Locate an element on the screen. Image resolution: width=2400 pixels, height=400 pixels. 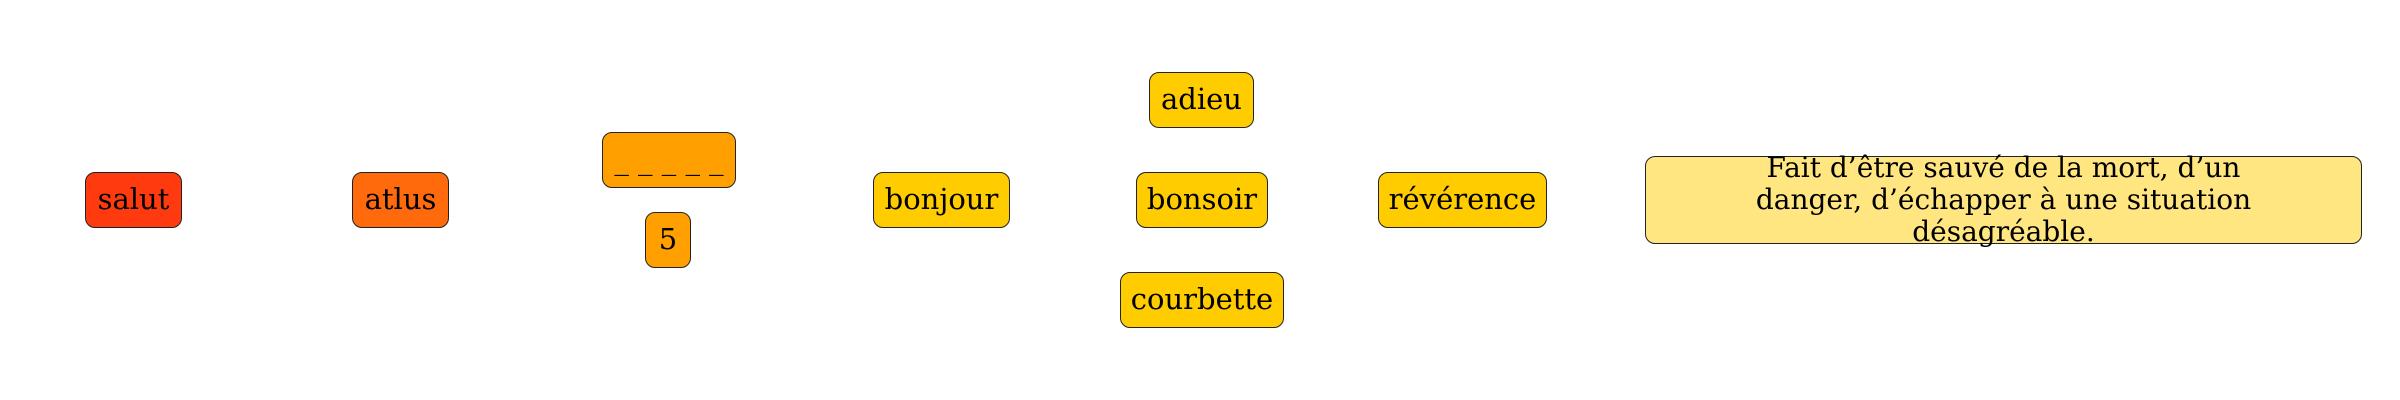
node-bonsoir: bonsoir is located at coordinates (1202, 200).